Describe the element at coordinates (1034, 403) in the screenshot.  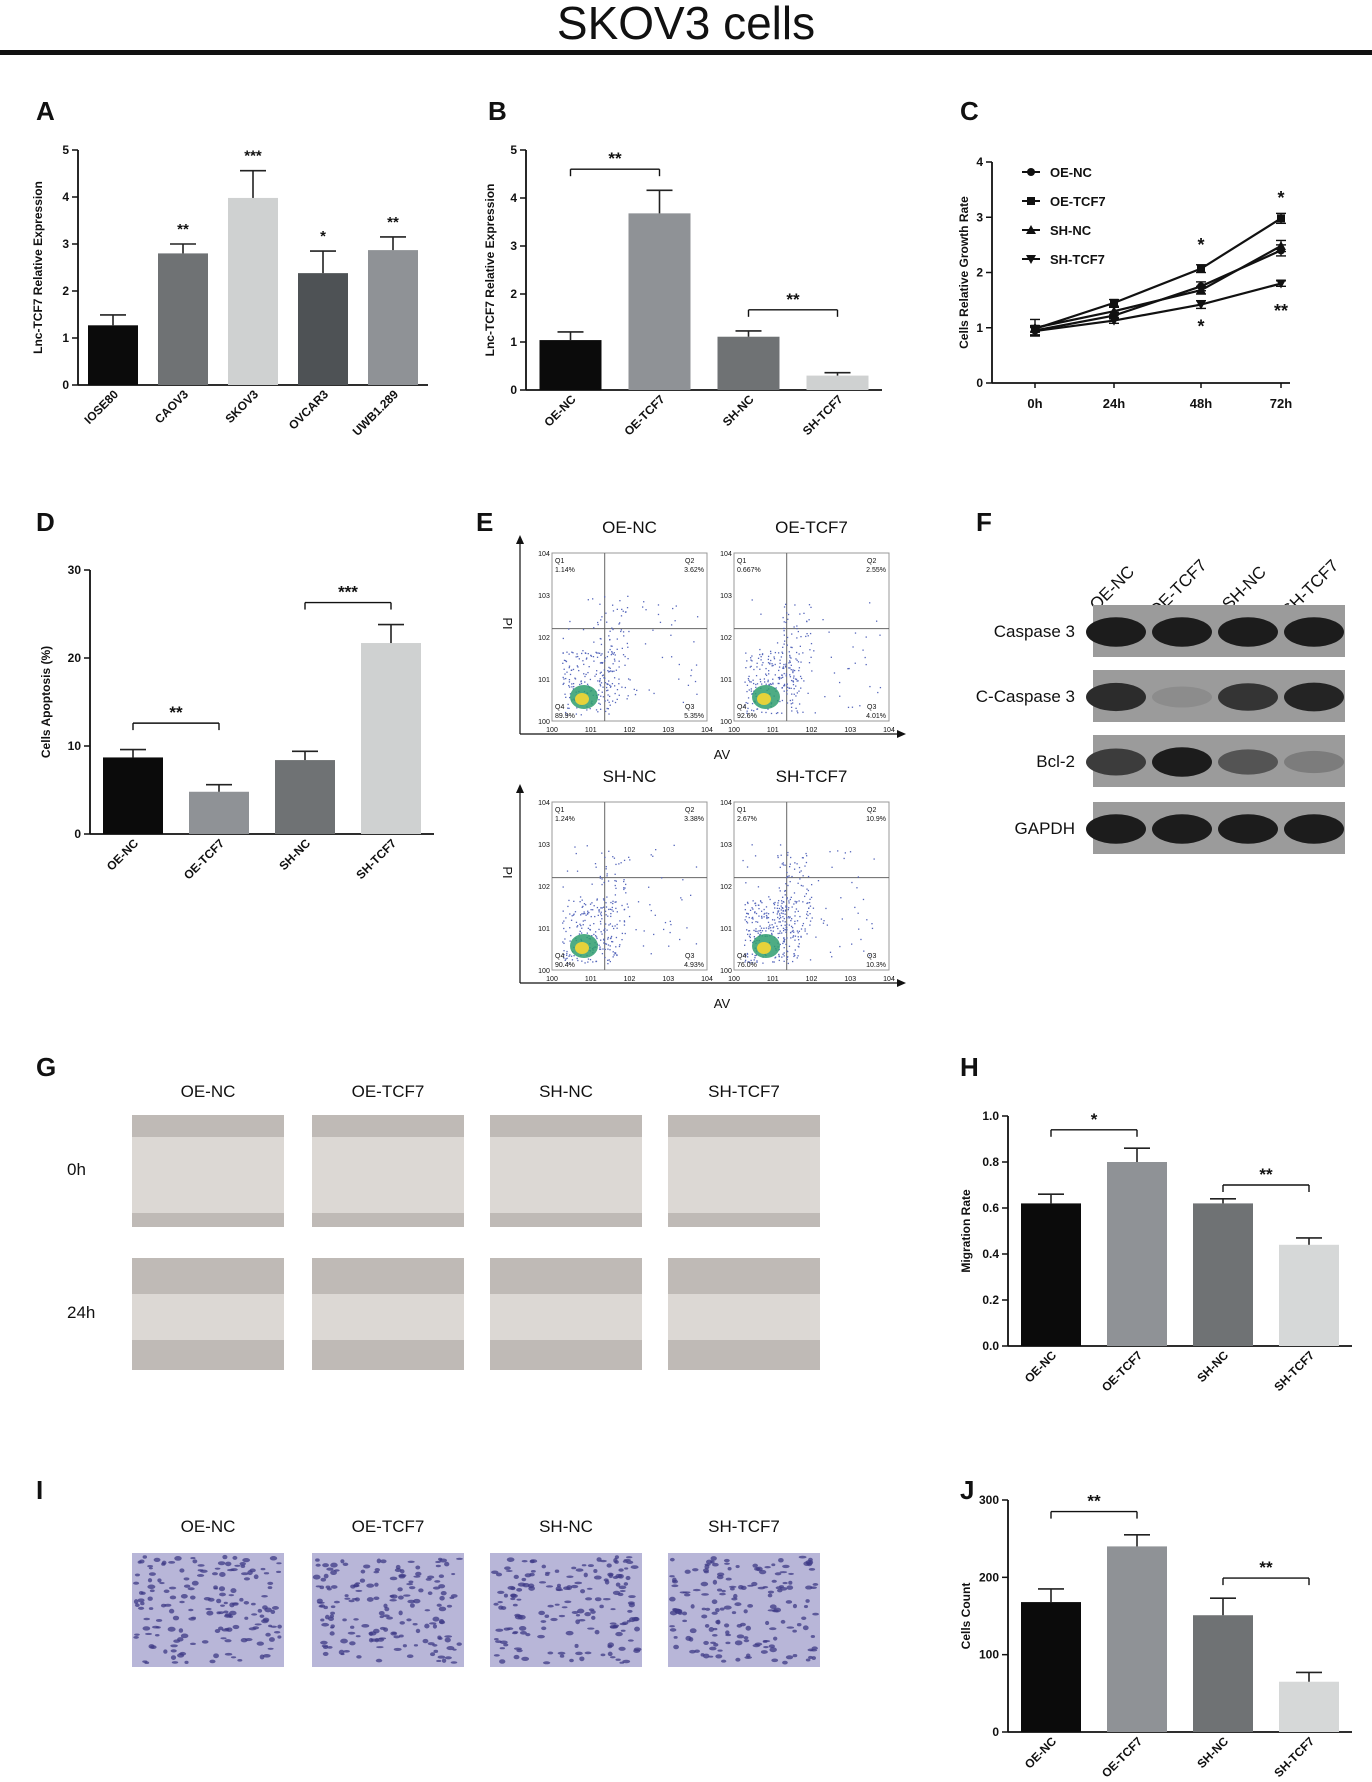
I see `chart-c-x-tick-label: 0h` at that location.